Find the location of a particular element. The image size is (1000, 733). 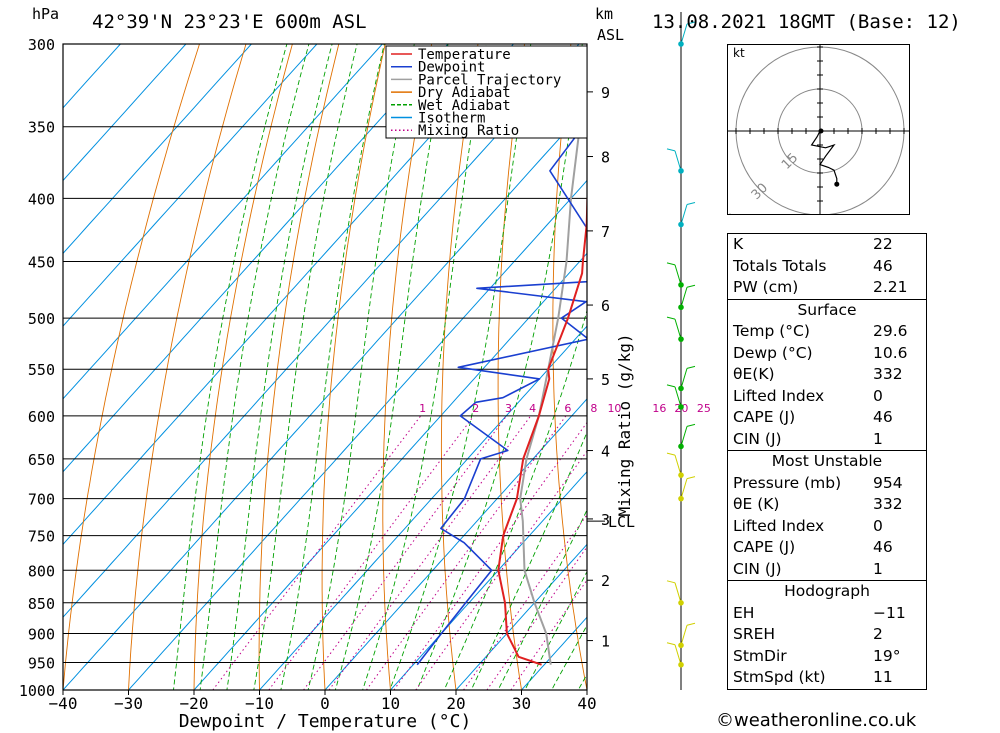

pressure-tick-label: 500 is located at coordinates (41, 319).